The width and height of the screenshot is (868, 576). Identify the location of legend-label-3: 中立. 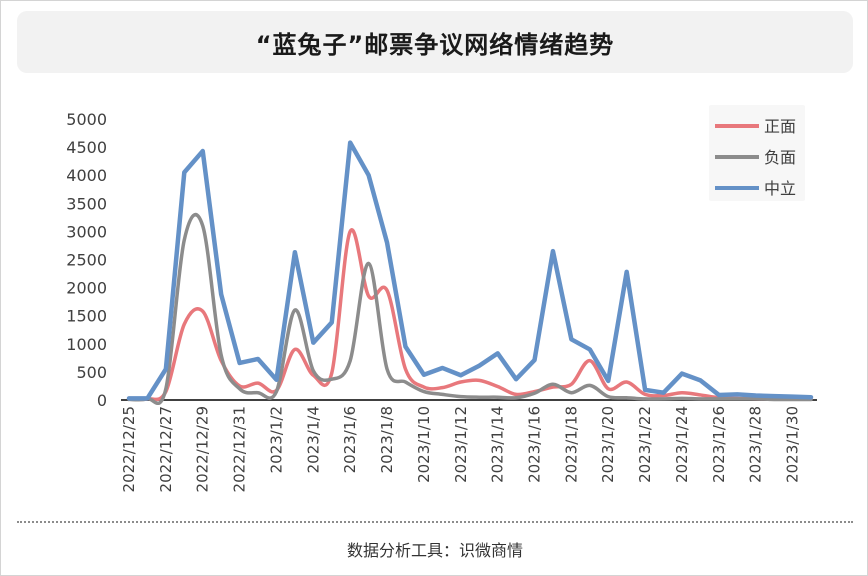
(780, 188).